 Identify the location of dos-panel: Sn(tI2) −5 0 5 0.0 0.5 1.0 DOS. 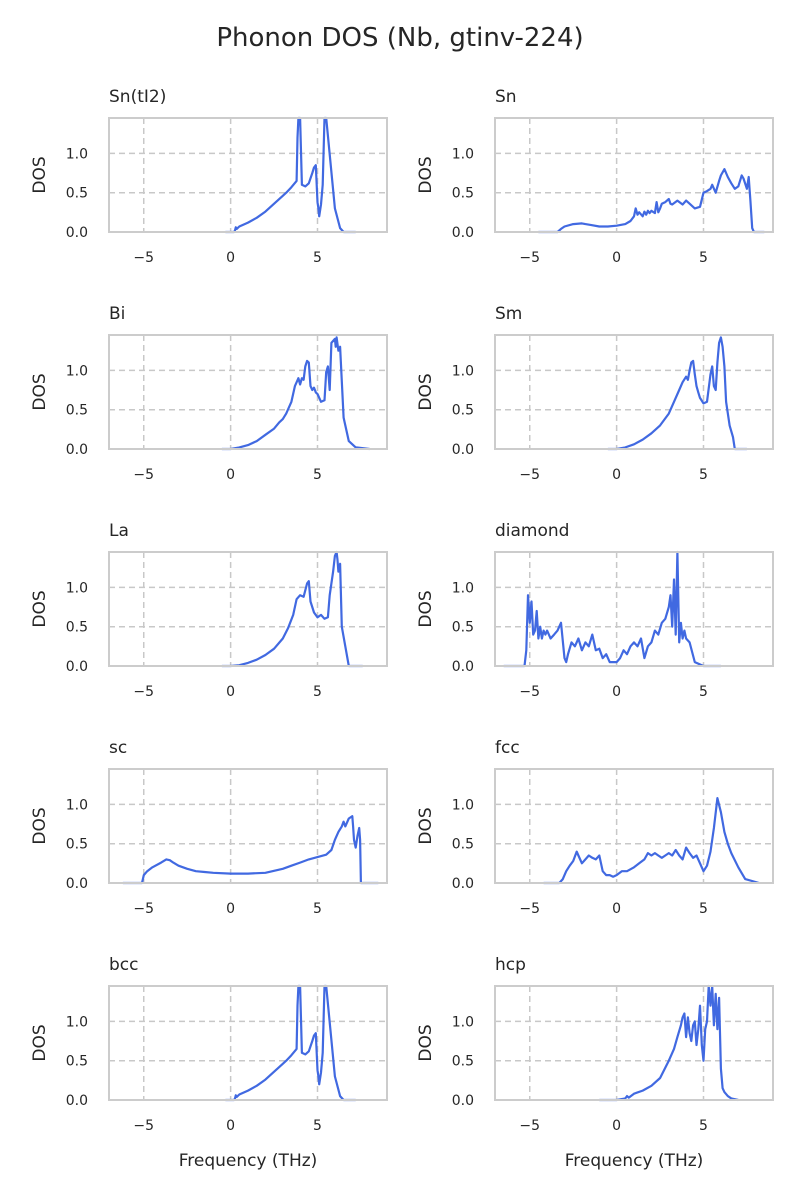
(209, 176).